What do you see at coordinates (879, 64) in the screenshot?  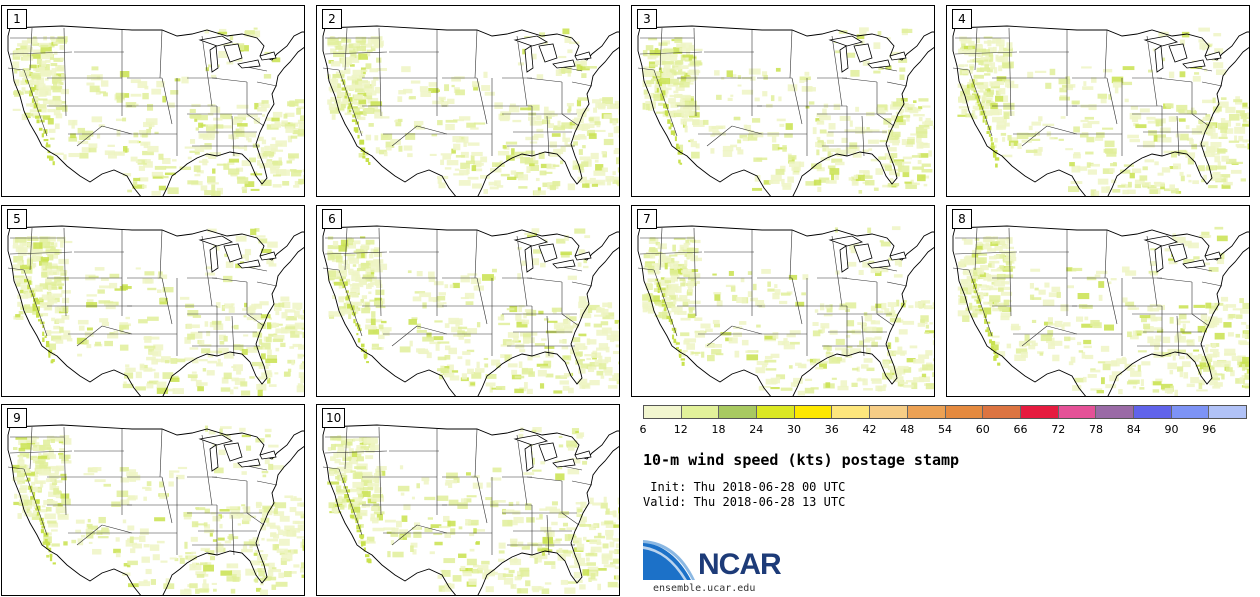 I see `great-lake` at bounding box center [879, 64].